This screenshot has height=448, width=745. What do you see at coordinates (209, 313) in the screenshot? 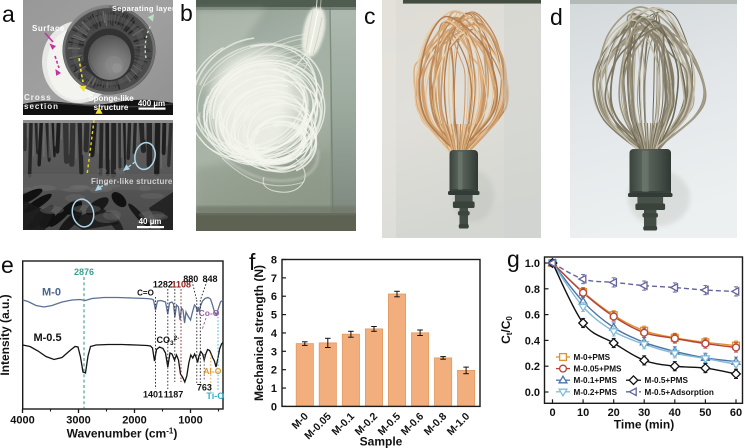
I see `svg-text: Co-O` at bounding box center [209, 313].